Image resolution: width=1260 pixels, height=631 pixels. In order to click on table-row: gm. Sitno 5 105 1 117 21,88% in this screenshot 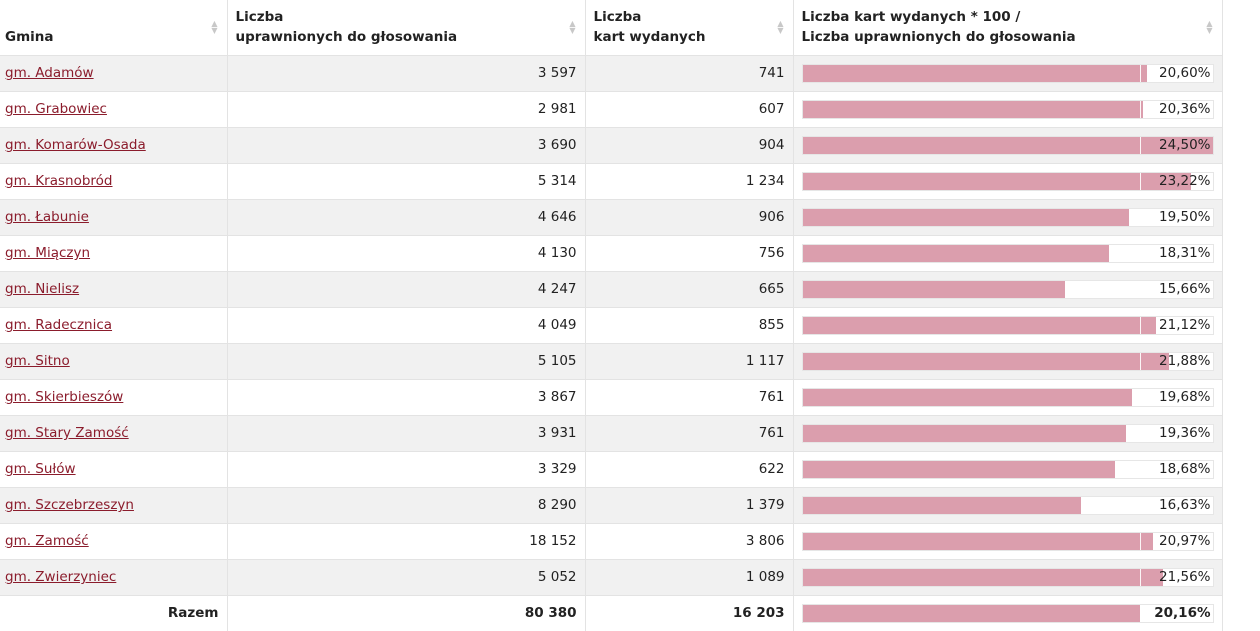, I will do `click(611, 360)`.